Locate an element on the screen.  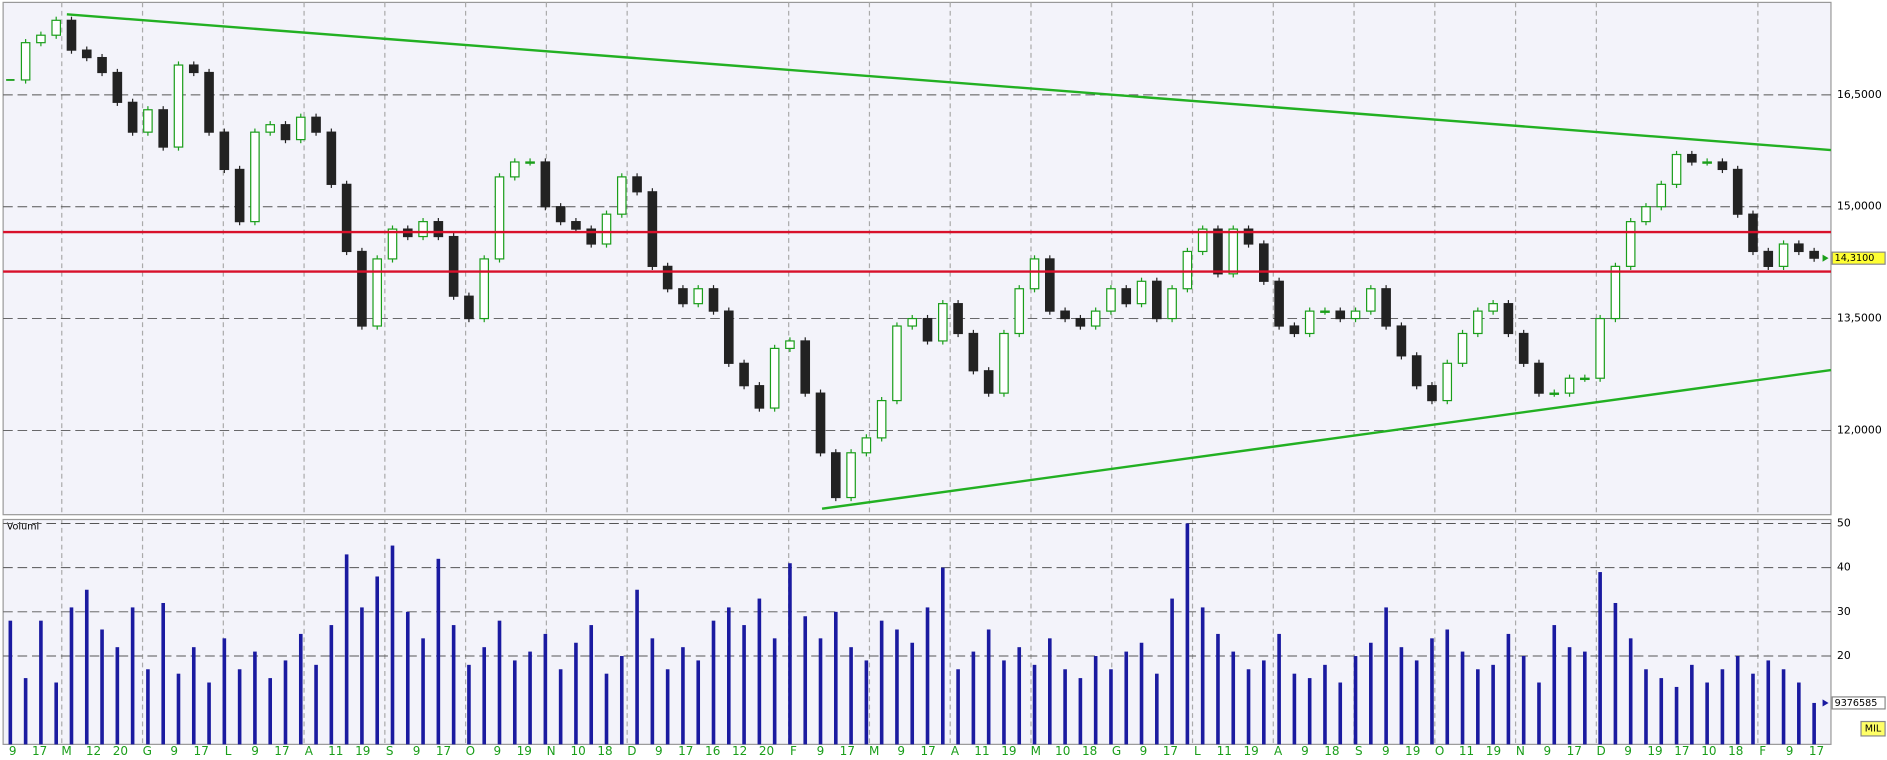
x-tick-label: G is located at coordinates (1116, 751).